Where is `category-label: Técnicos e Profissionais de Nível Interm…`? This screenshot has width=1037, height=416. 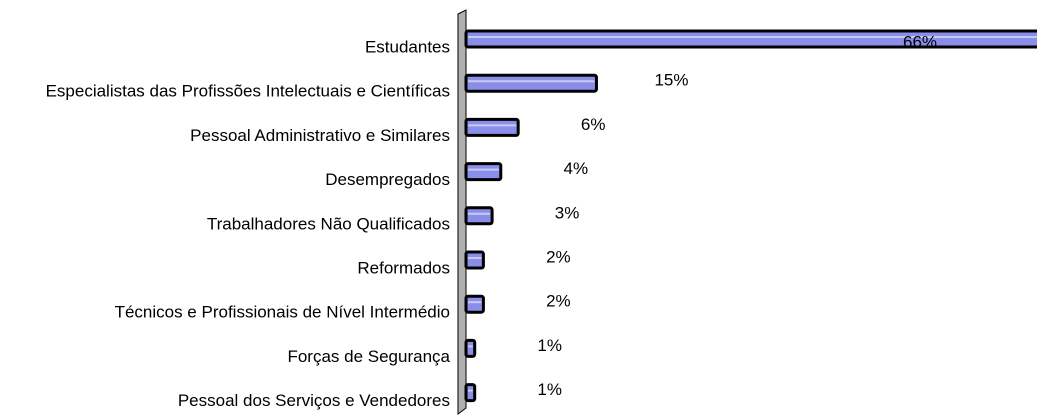 category-label: Técnicos e Profissionais de Nível Interm… is located at coordinates (282, 312).